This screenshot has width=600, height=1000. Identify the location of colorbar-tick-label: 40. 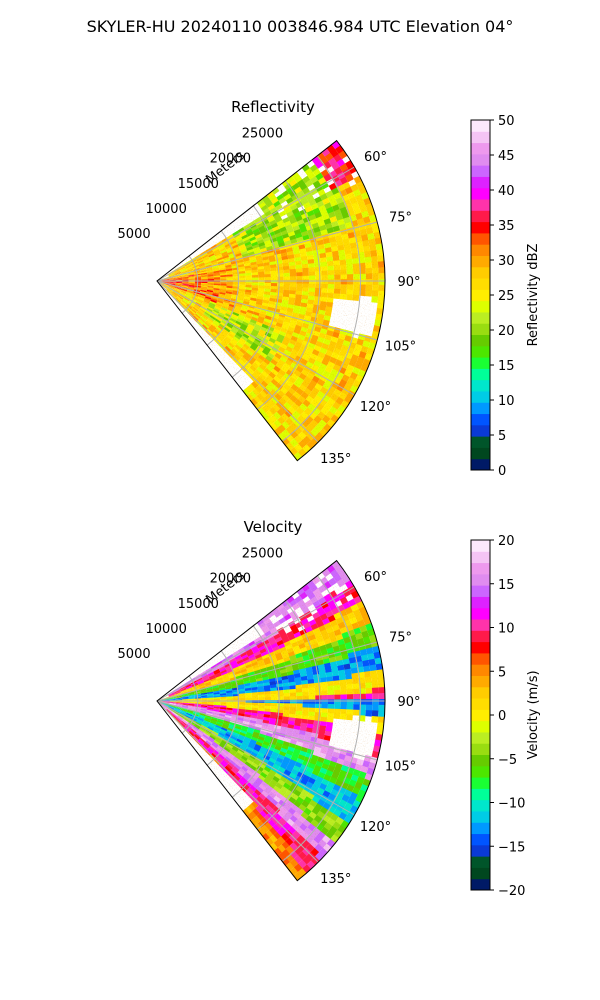
(506, 191).